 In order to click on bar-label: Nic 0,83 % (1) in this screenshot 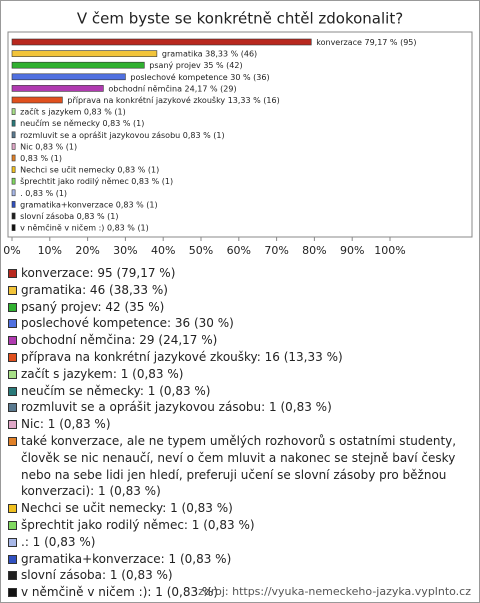, I will do `click(48, 146)`.